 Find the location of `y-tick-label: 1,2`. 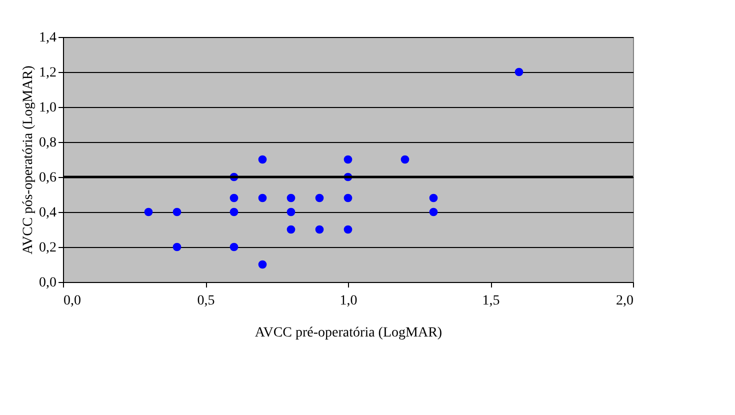

y-tick-label: 1,2 is located at coordinates (47, 73).